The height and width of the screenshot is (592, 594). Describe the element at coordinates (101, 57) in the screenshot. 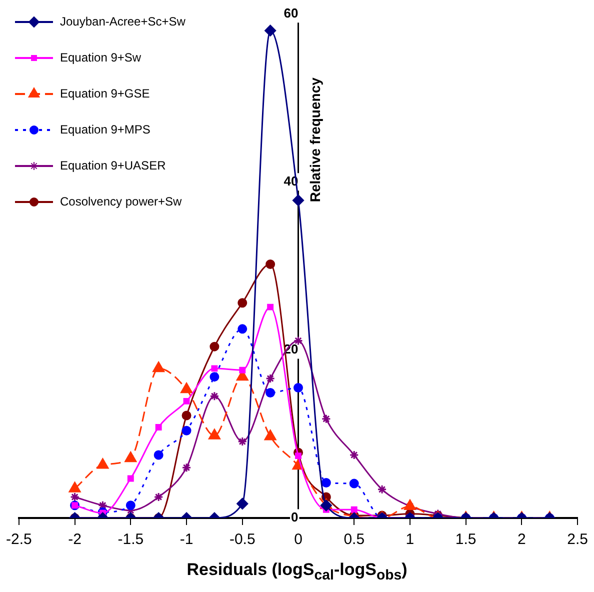

I see `legend-label: Equation 9+Sw` at that location.